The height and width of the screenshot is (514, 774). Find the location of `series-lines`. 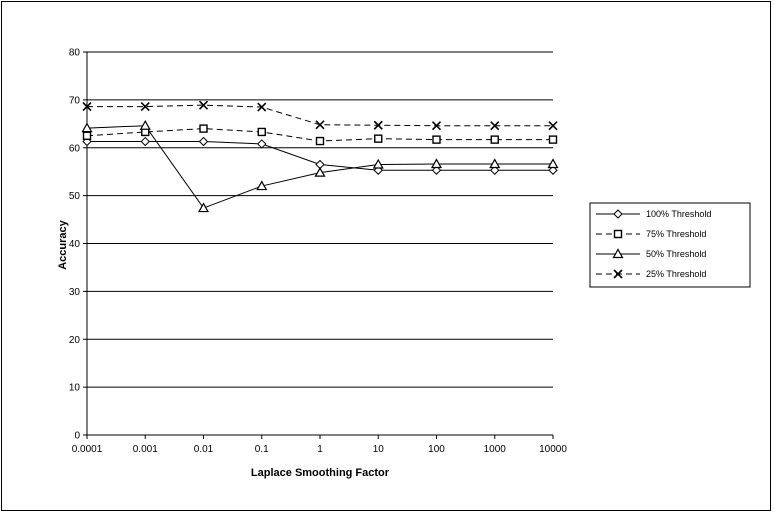

series-lines is located at coordinates (319, 156).